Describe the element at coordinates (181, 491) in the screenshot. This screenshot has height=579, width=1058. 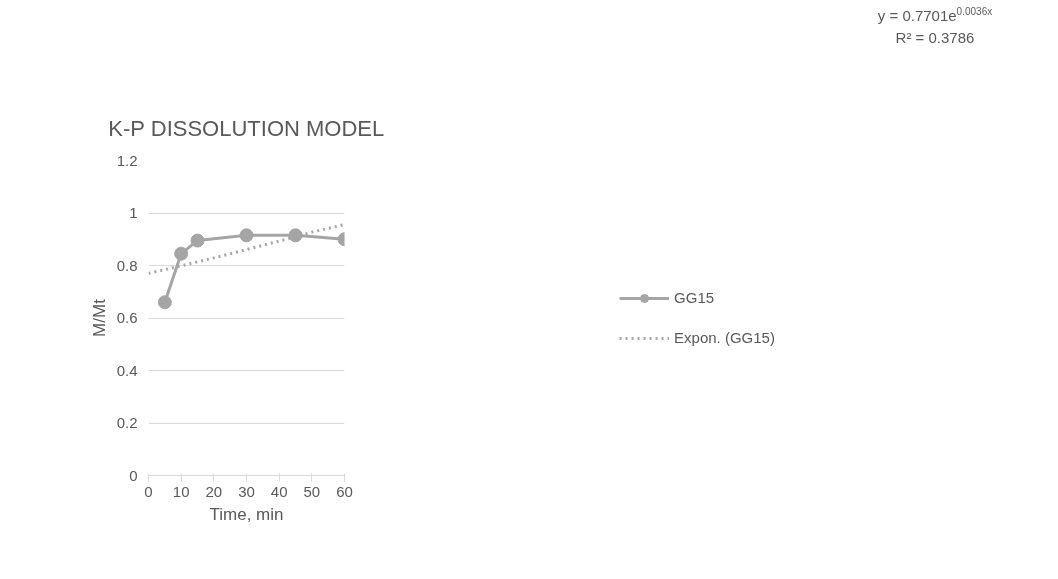
I see `x-tick-label: 10` at that location.